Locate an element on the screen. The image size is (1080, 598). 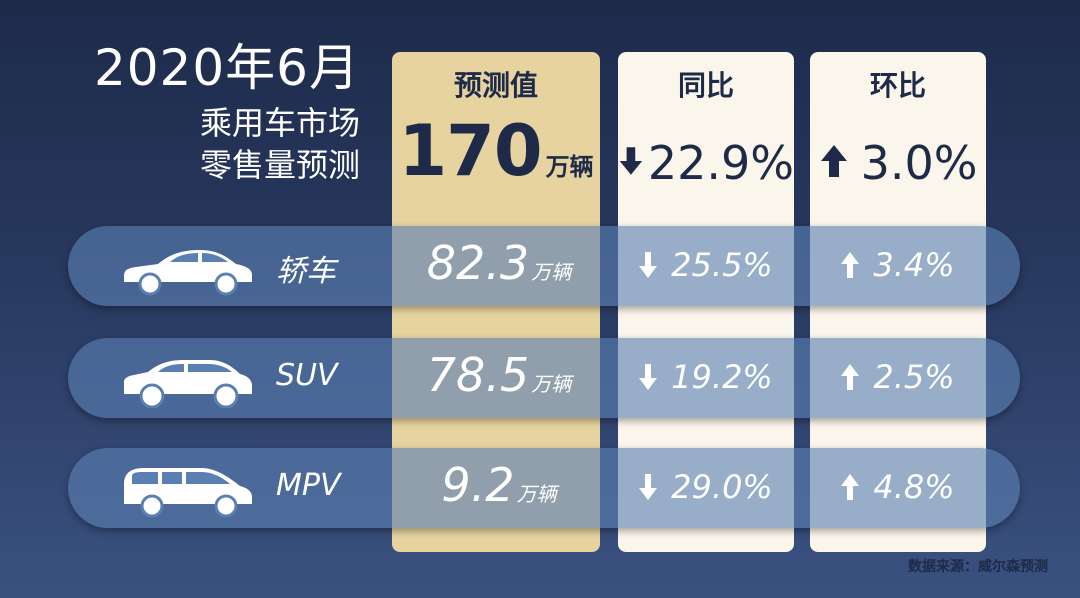
row-suv-label: SUV is located at coordinates (307, 375).